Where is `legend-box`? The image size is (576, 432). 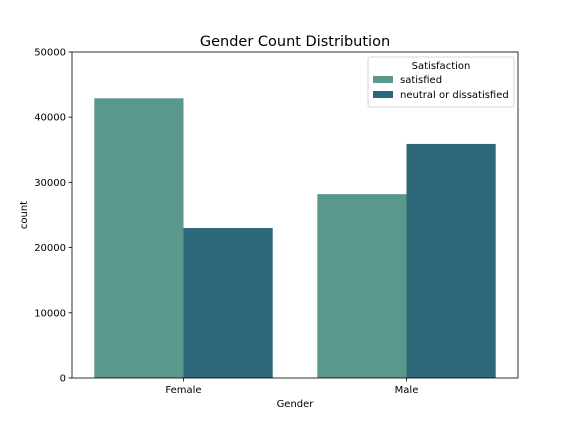
legend-box is located at coordinates (441, 82).